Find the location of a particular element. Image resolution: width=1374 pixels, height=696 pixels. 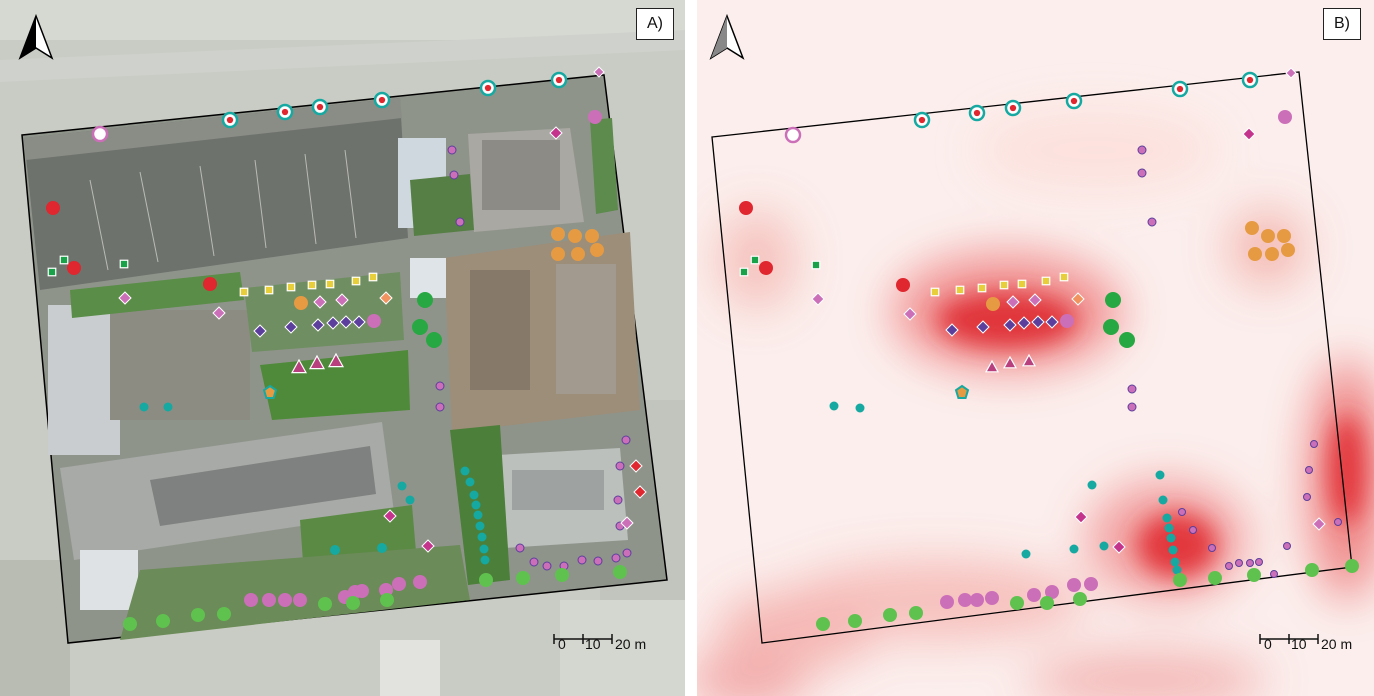

scale-bar-b: 0 10 20 m is located at coordinates (1316, 659).